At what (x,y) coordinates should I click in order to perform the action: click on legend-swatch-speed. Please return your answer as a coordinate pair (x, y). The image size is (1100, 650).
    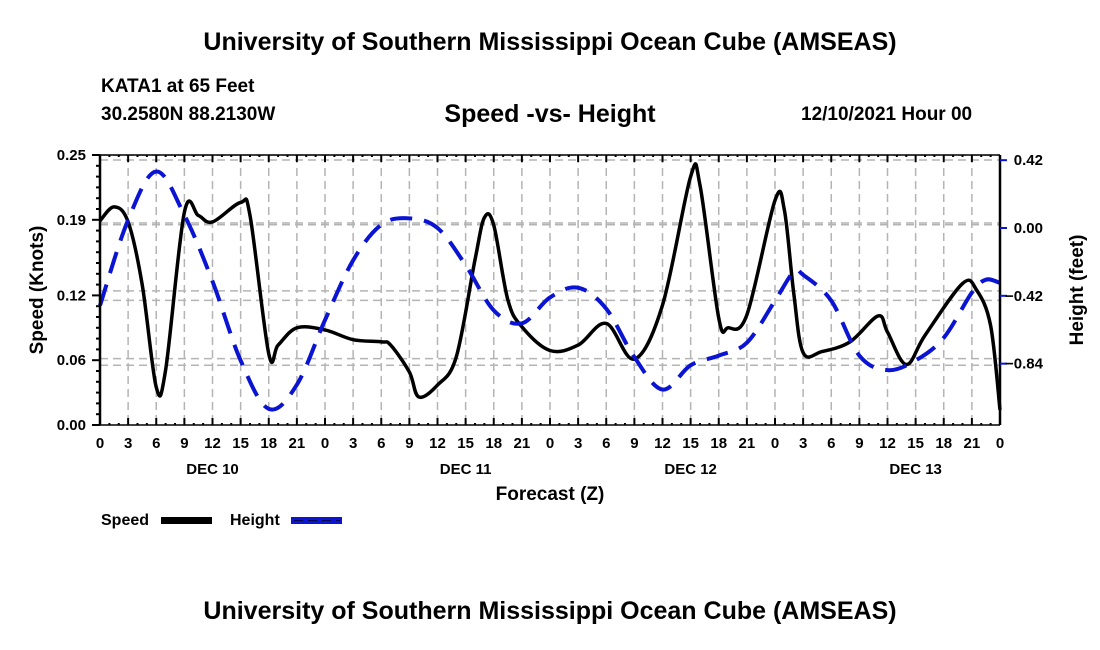
    Looking at the image, I should click on (186, 520).